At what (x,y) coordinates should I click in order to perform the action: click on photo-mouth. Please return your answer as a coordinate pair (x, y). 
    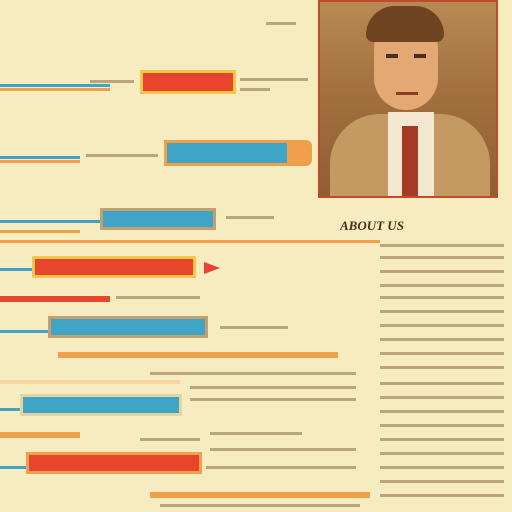
    Looking at the image, I should click on (407, 93).